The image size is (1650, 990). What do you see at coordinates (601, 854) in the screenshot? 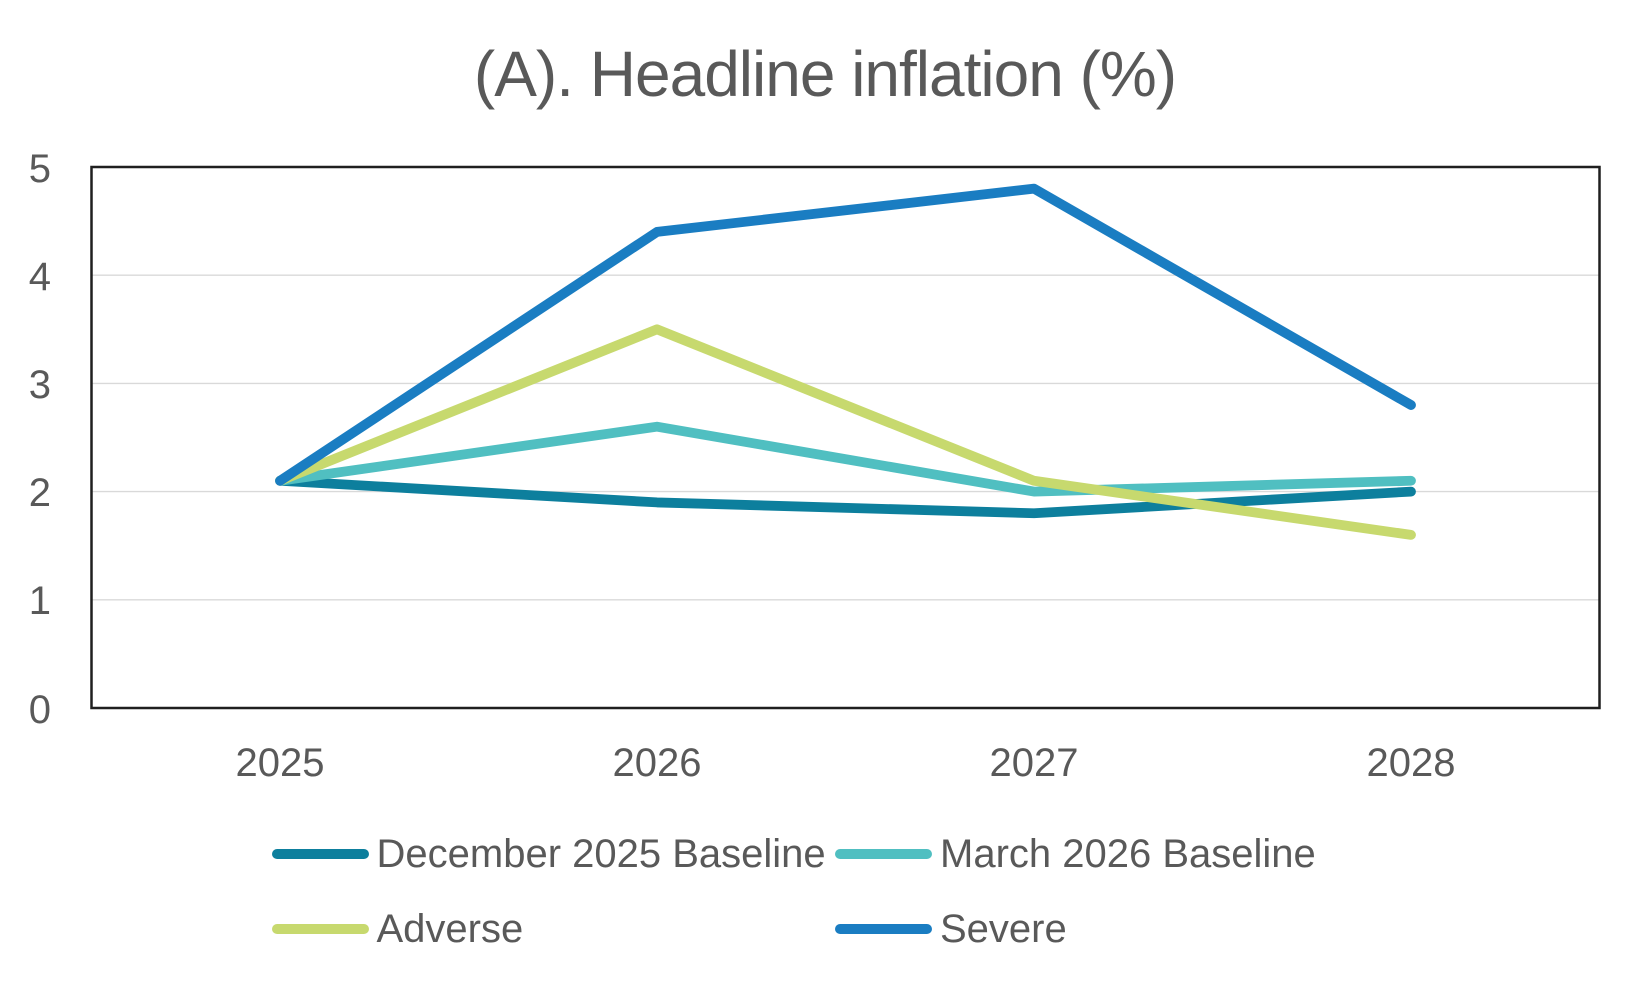
I see `legend-label: December 2025 Baseline` at bounding box center [601, 854].